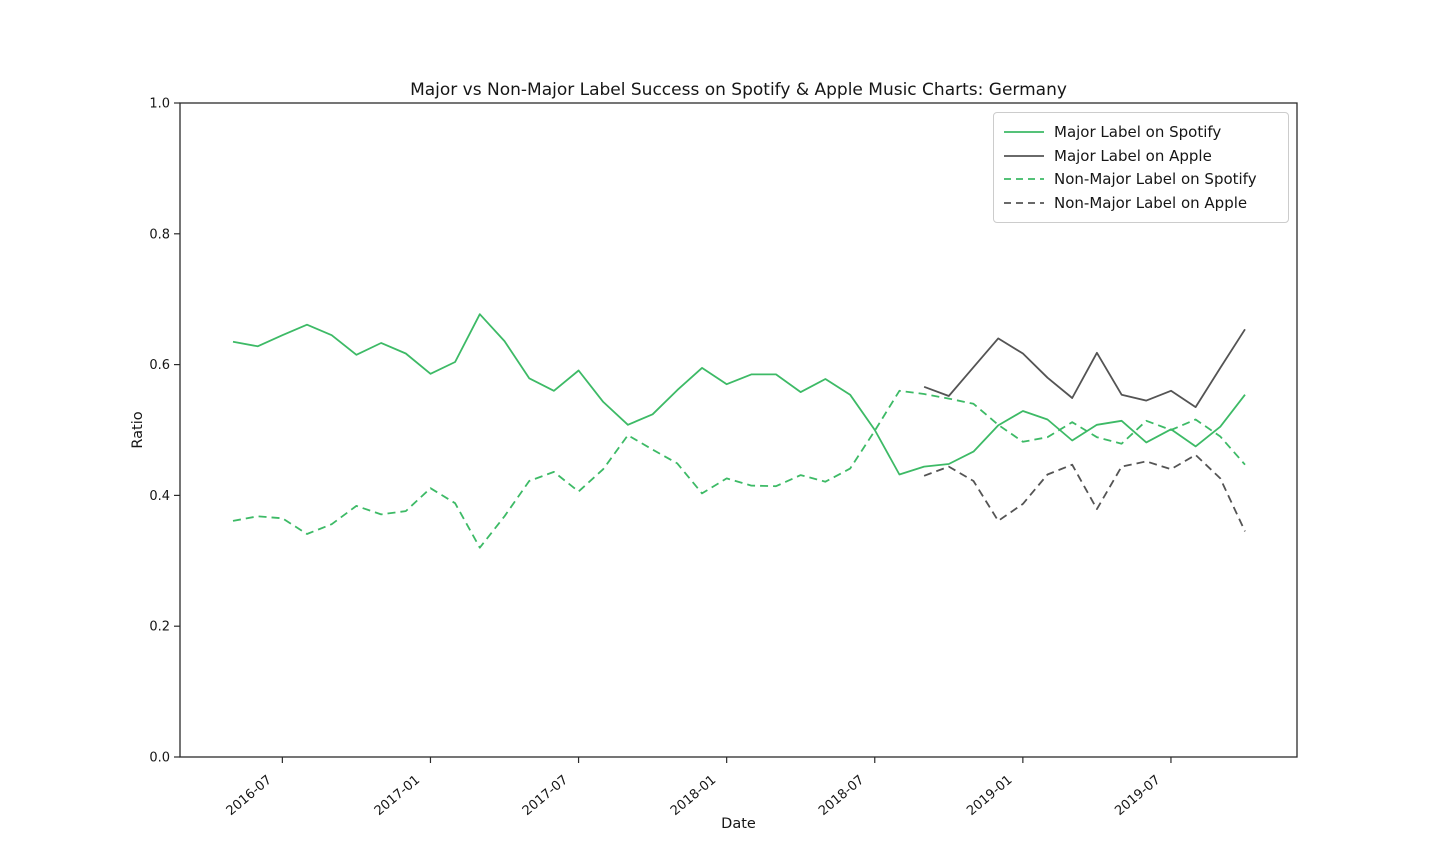 Image resolution: width=1440 pixels, height=864 pixels. Describe the element at coordinates (1084, 492) in the screenshot. I see `series-line-non-major-label-on-apple` at that location.